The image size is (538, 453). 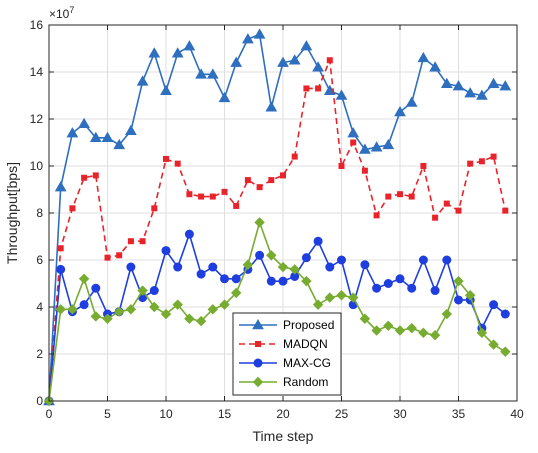 I want to click on y-tick-label: 8, so click(x=39, y=213).